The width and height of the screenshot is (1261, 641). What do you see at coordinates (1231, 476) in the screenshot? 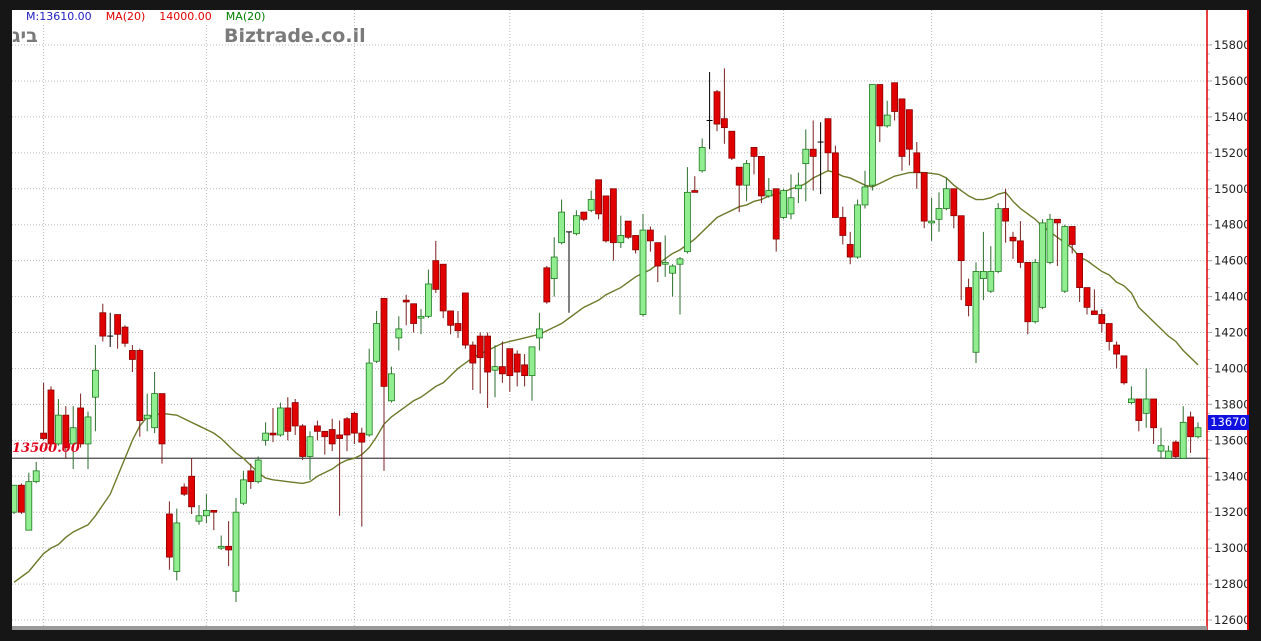
I see `y-tick-label: 13400` at bounding box center [1231, 476].